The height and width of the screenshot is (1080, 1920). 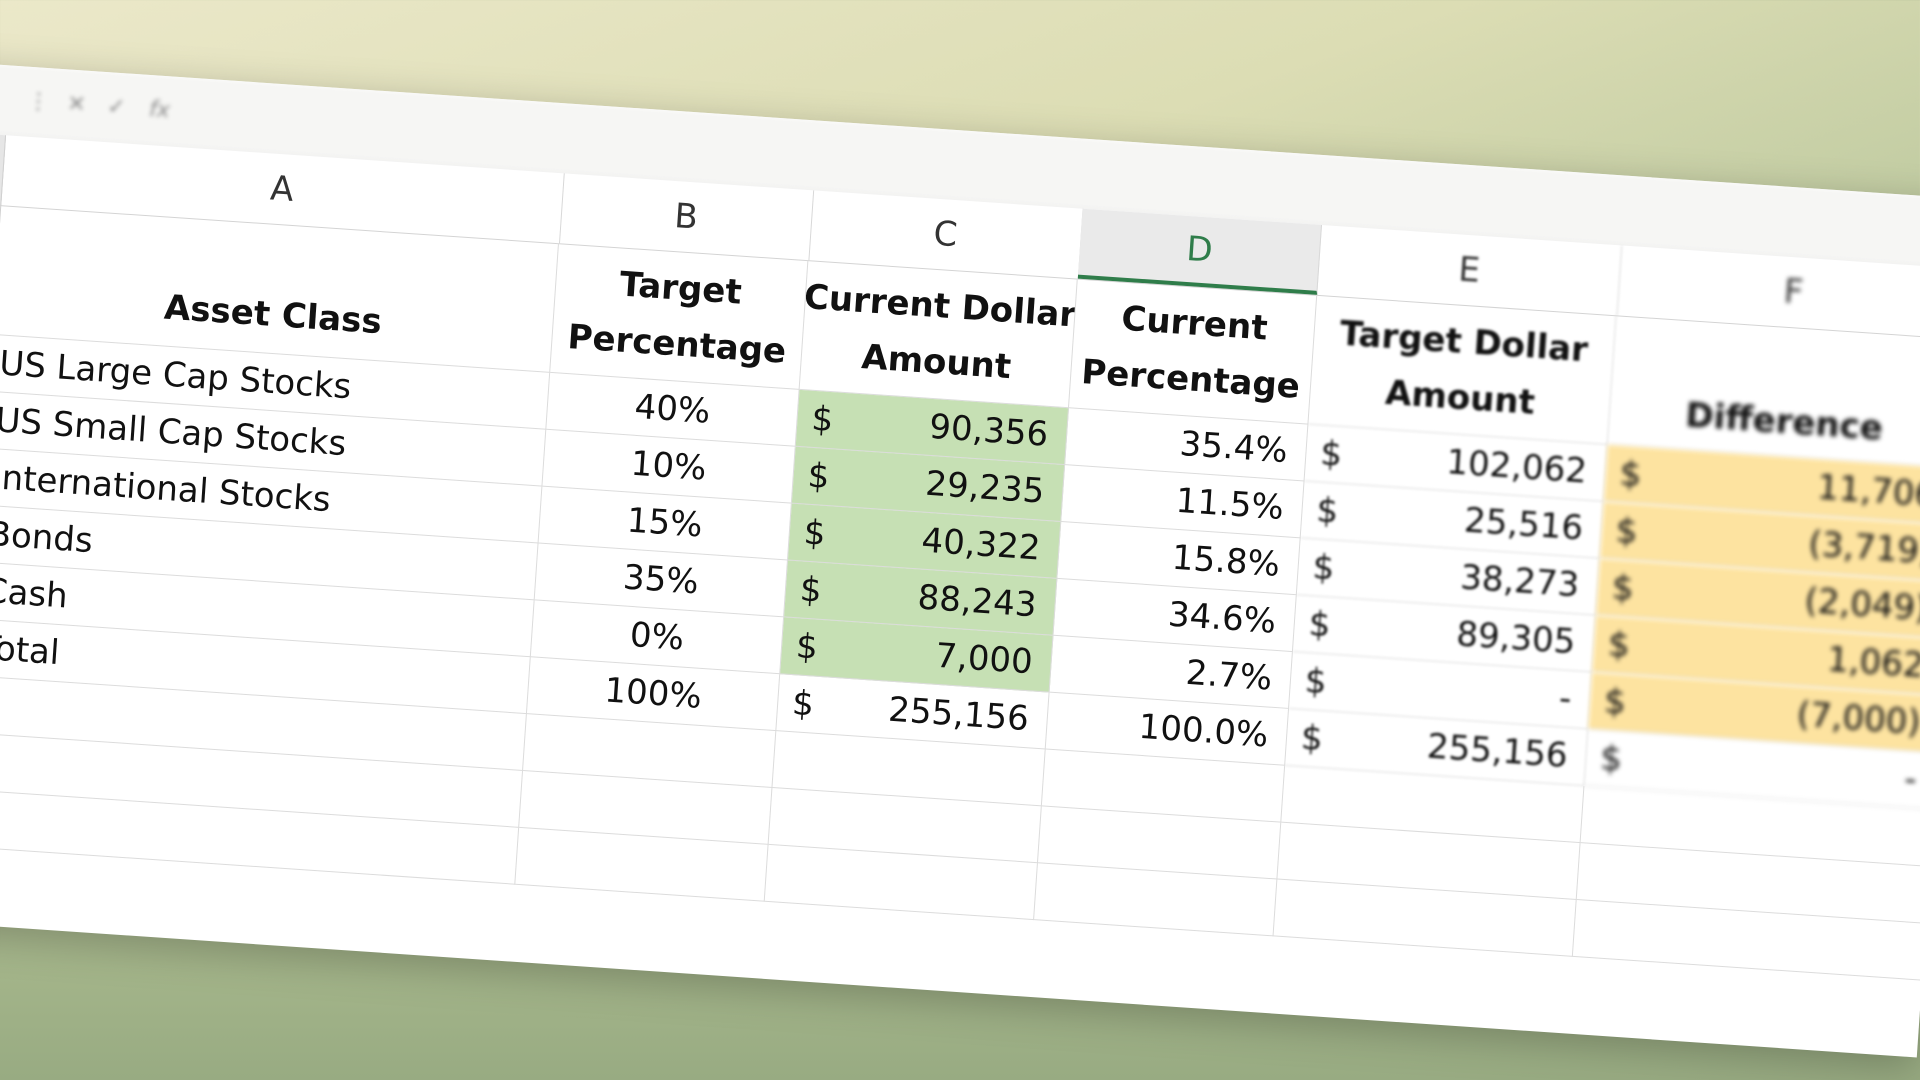 I want to click on header-target-percentage: Target Percentage, so click(x=679, y=316).